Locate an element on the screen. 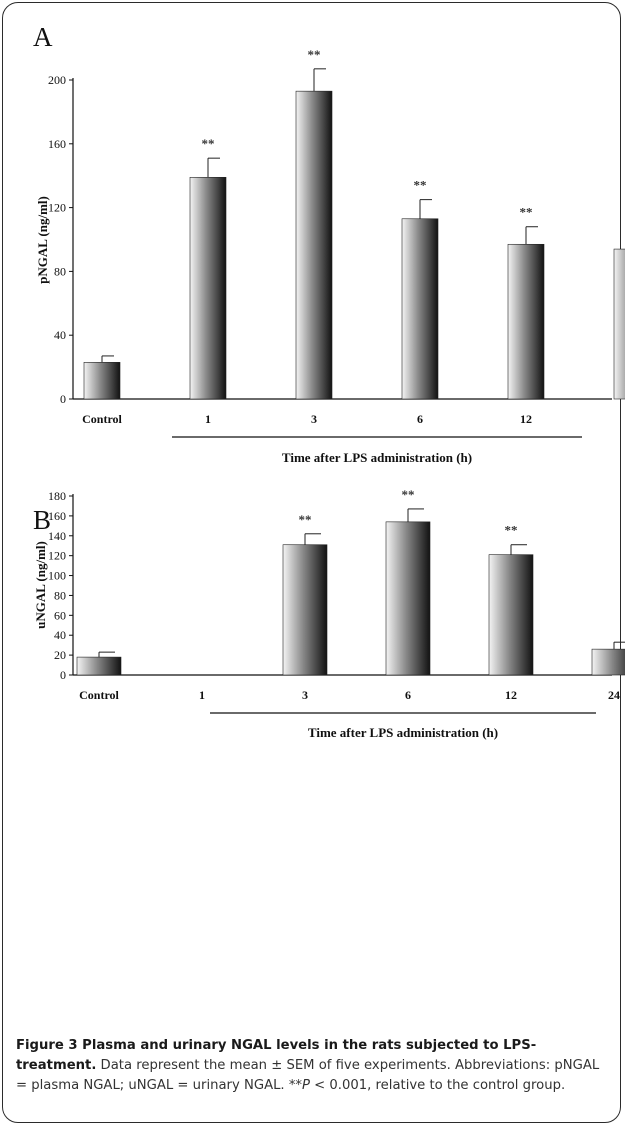  y-tick-label-b: 120 is located at coordinates (57, 556).